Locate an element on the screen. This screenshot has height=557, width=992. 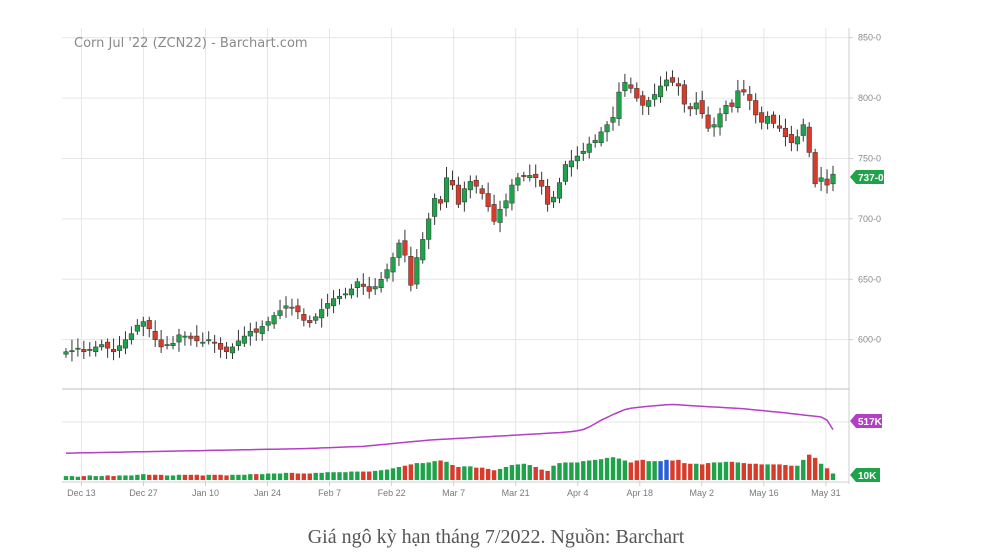
date-tick-label: May 31 is located at coordinates (826, 493).